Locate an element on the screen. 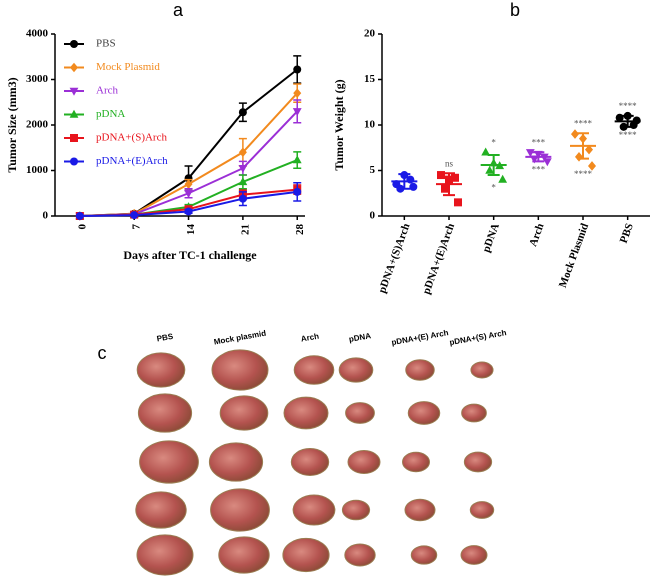 The height and width of the screenshot is (577, 659). y-tick-label: 4000 is located at coordinates (37, 34).